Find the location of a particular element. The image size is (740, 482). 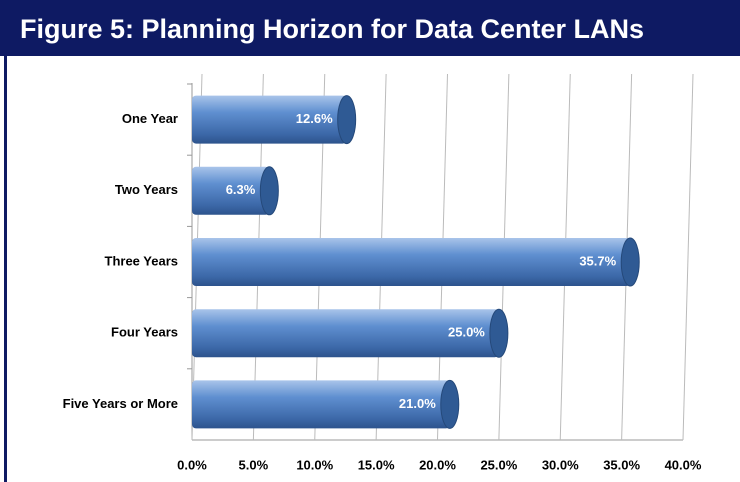

data-label: 25.0% is located at coordinates (466, 332).